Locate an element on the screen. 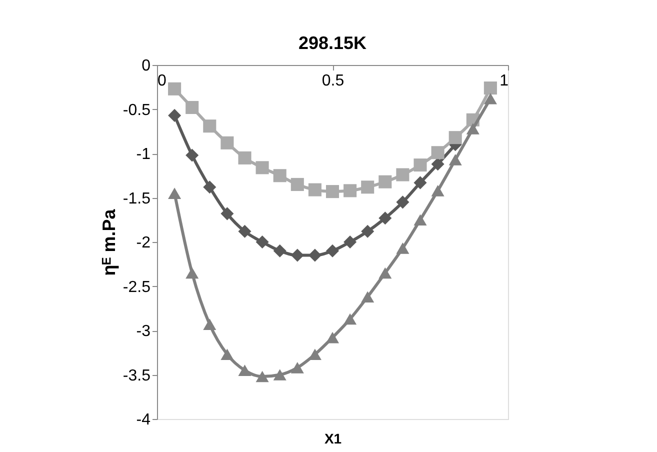  y-tick-label: 0 is located at coordinates (146, 66).